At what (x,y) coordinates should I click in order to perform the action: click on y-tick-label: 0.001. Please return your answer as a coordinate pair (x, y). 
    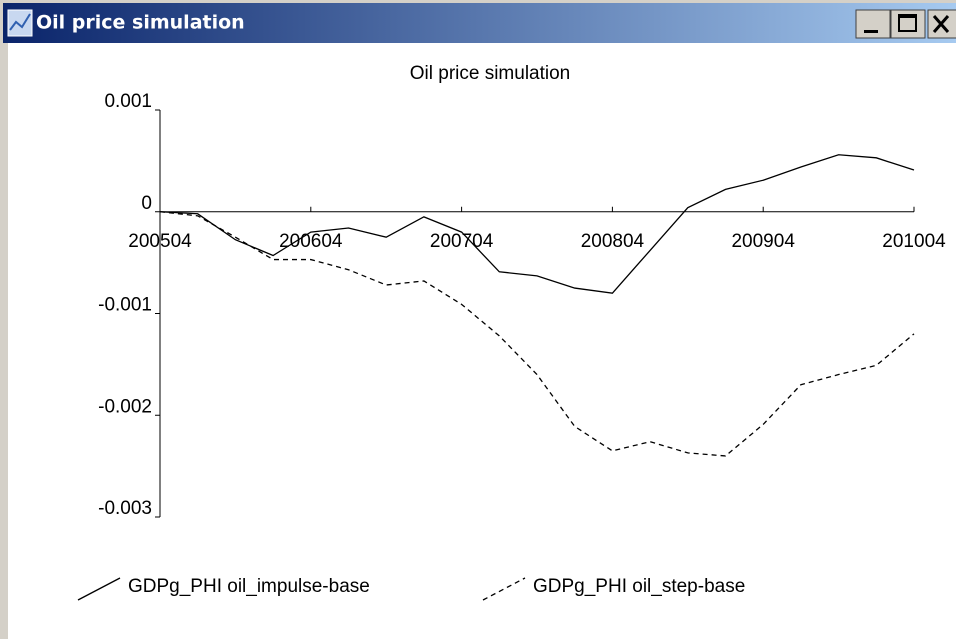
    Looking at the image, I should click on (128, 101).